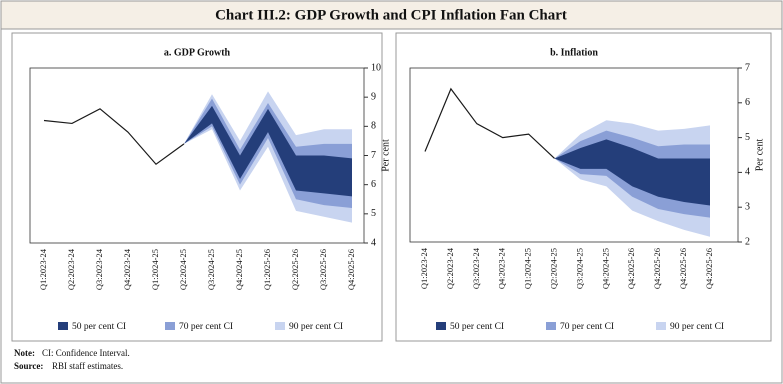  Describe the element at coordinates (267, 269) in the screenshot. I see `x-tick-label: Q1:2025-26` at that location.